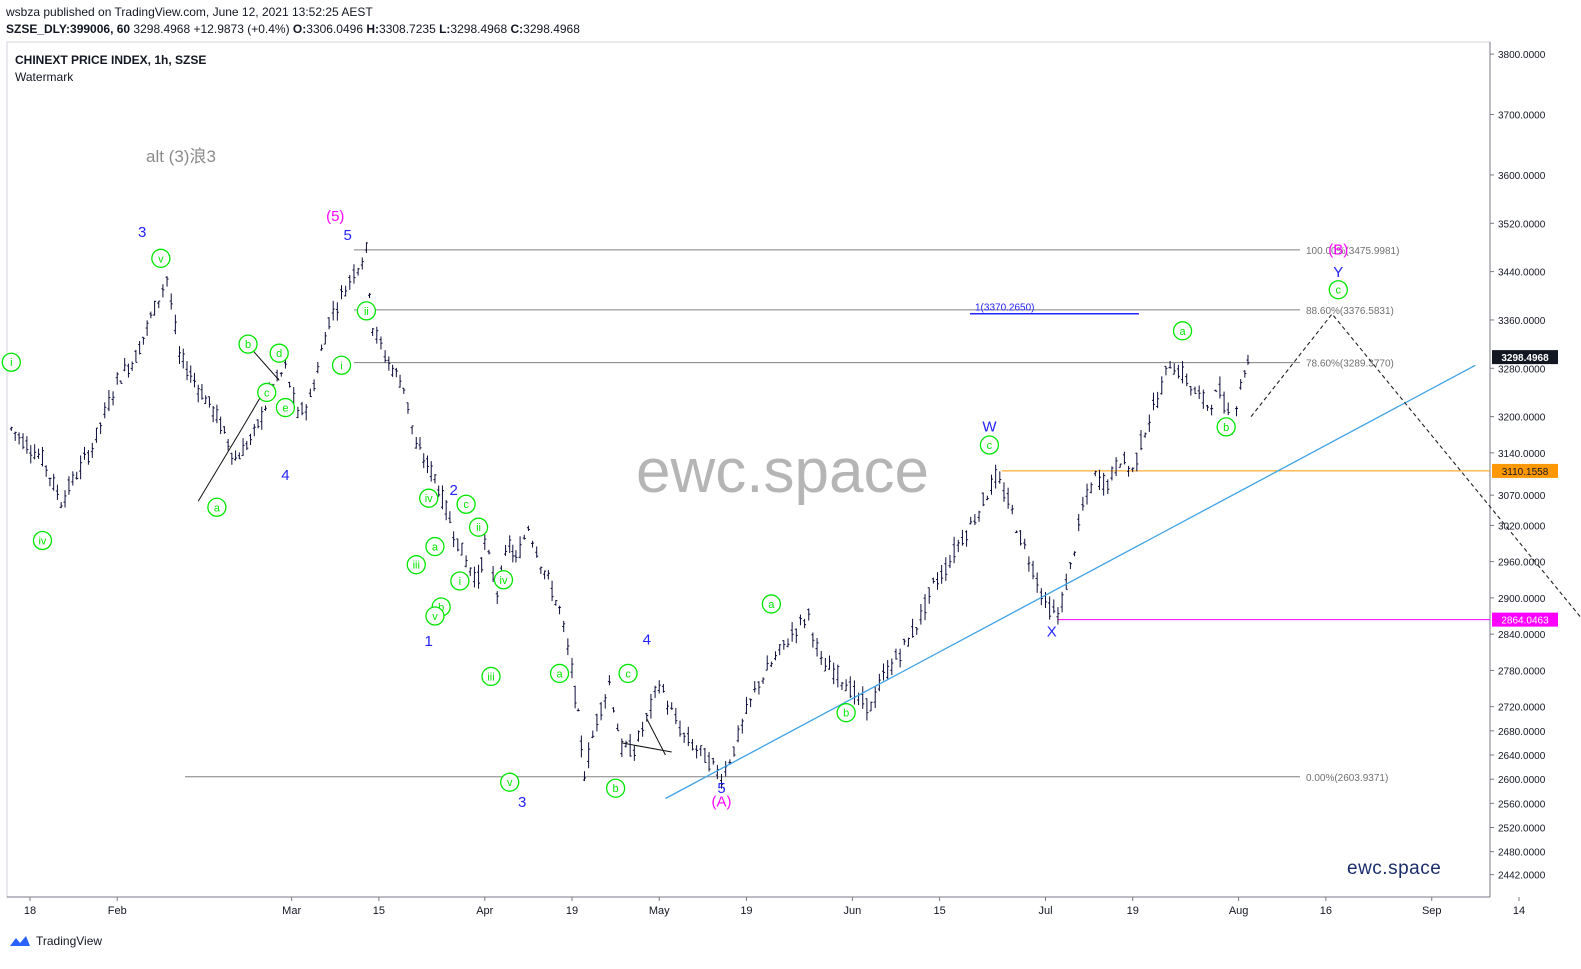 Image resolution: width=1581 pixels, height=969 pixels. What do you see at coordinates (348, 235) in the screenshot?
I see `wave-label-intermediate: 5` at bounding box center [348, 235].